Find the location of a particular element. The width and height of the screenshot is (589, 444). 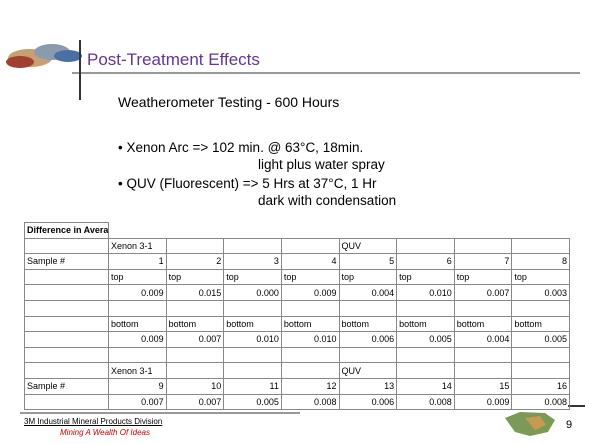

table-cell: 0.000 is located at coordinates (252, 292).